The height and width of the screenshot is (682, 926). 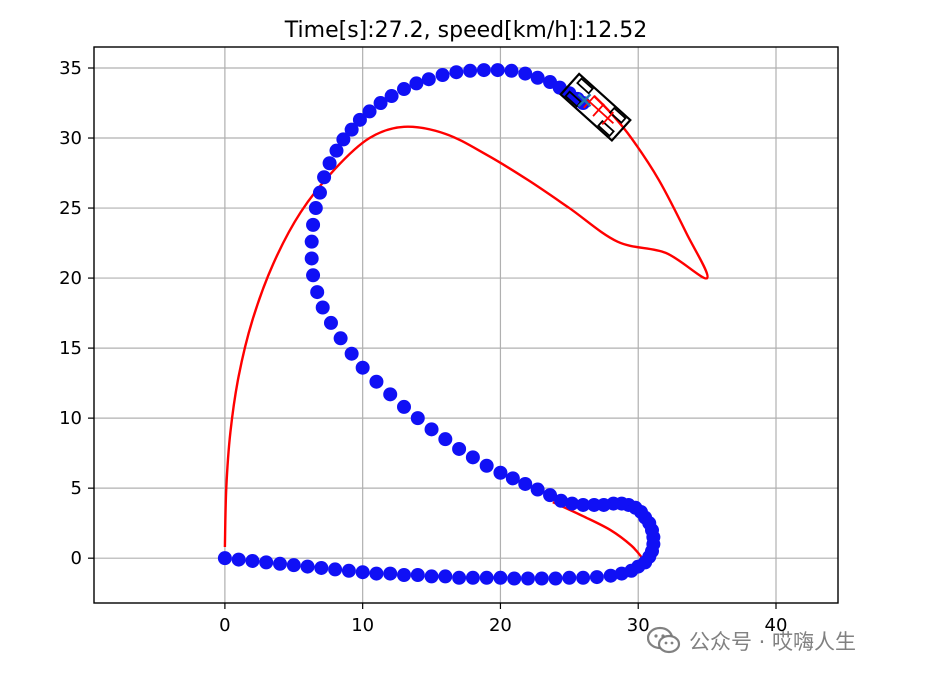 What do you see at coordinates (76, 488) in the screenshot?
I see `y-tick-label: 5` at bounding box center [76, 488].